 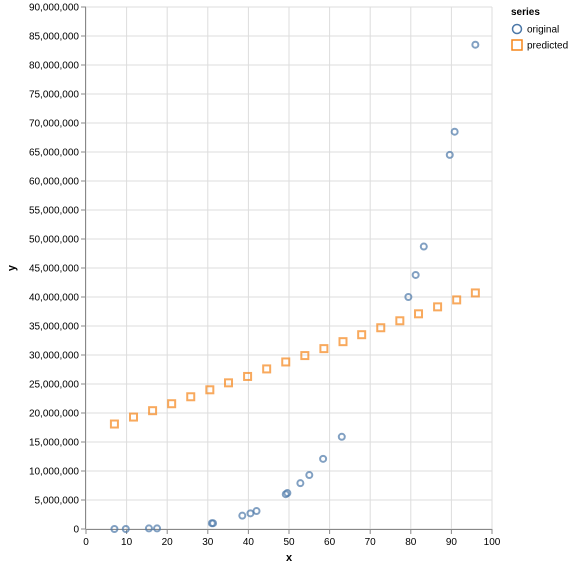 I want to click on y-tick-label: 50,000,000, so click(x=54, y=240).